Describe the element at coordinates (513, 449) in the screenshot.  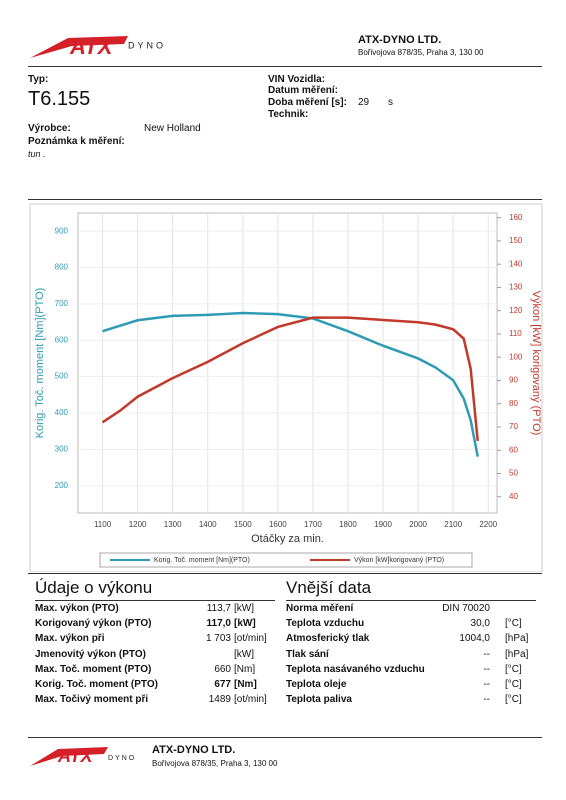
I see `y2-tick-label: 60` at that location.